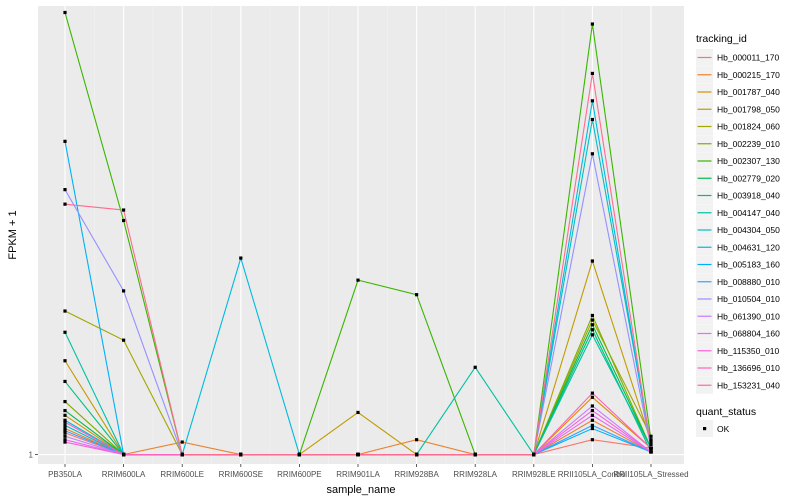  Describe the element at coordinates (748, 385) in the screenshot. I see `legend-label: Hb_153231_040` at that location.